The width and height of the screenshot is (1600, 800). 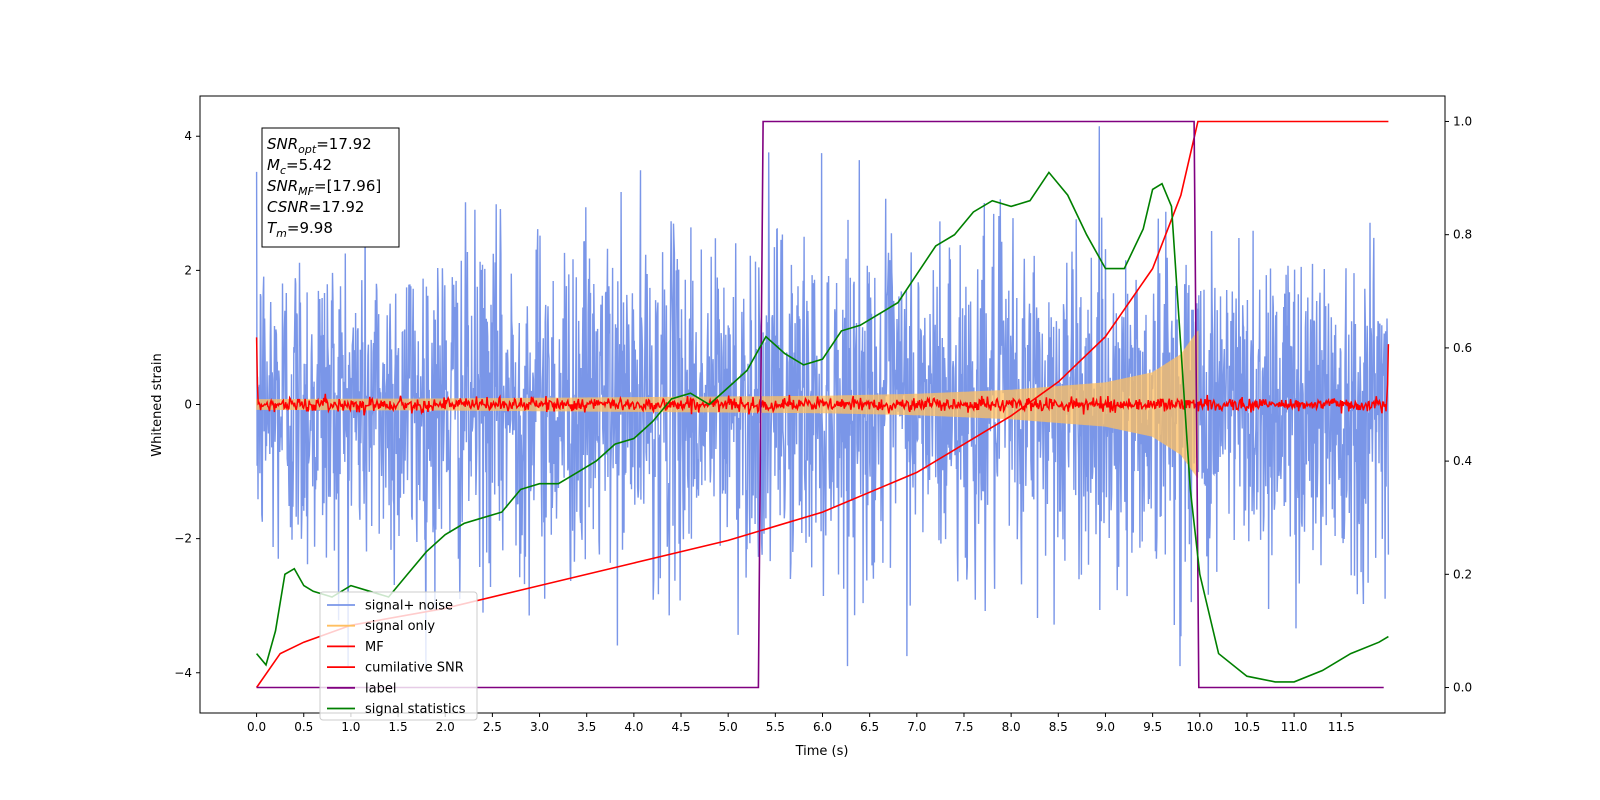 What do you see at coordinates (492, 727) in the screenshot?
I see `x-tick-label: 2.5` at bounding box center [492, 727].